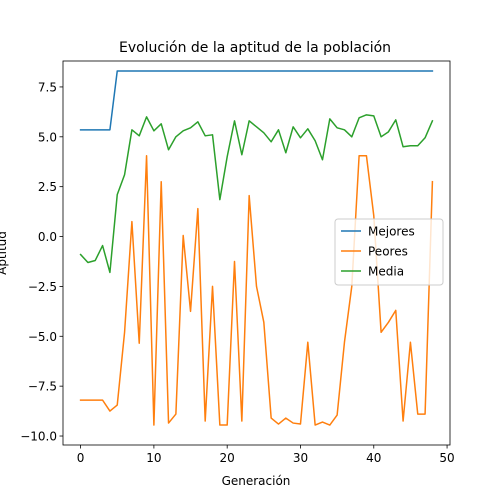  I want to click on legend-label-mejores: Mejores, so click(391, 232).